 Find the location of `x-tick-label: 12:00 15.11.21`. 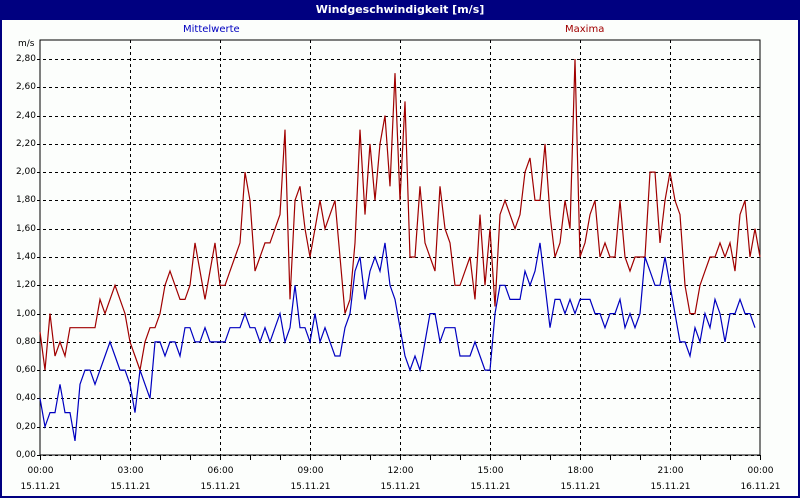

x-tick-label: 12:00 15.11.21 is located at coordinates (400, 479).